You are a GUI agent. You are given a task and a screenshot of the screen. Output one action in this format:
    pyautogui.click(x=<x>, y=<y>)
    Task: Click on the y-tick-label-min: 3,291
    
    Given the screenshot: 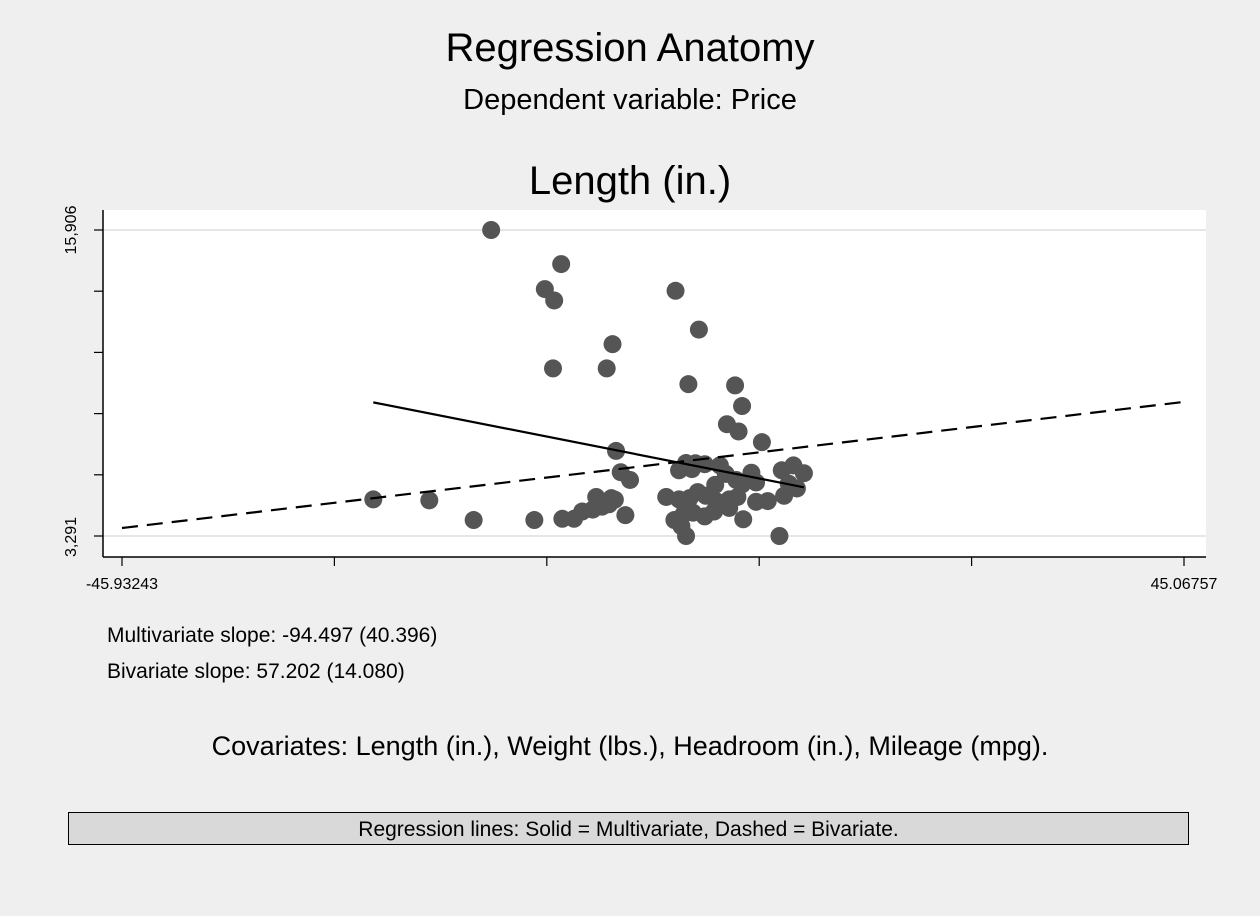 What is the action you would take?
    pyautogui.click(x=71, y=537)
    